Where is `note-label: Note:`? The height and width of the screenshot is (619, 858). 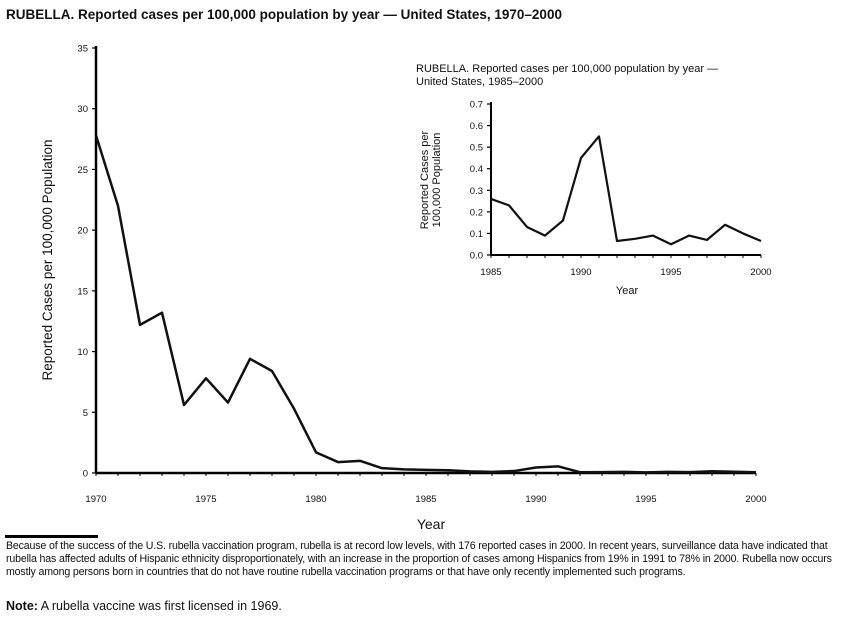 note-label: Note: is located at coordinates (22, 606).